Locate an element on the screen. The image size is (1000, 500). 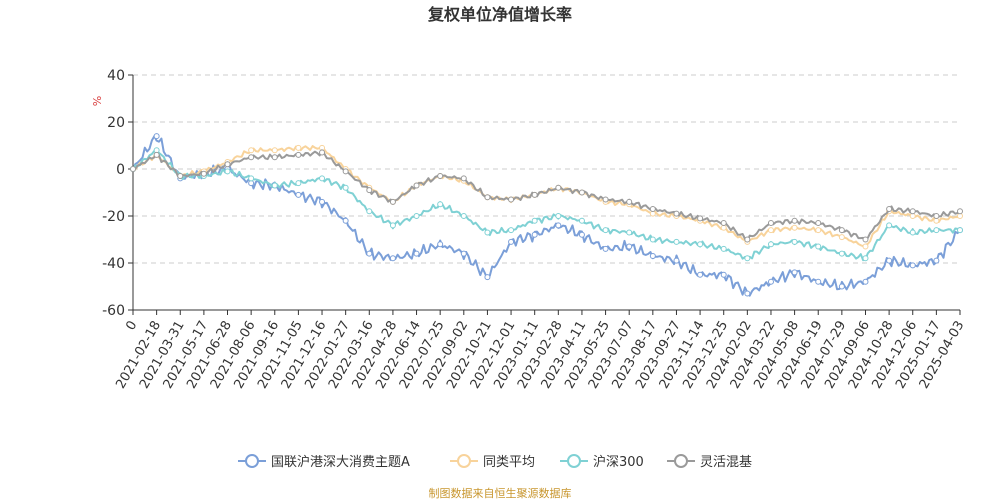
legend-item: 同类平均 is located at coordinates (492, 462).